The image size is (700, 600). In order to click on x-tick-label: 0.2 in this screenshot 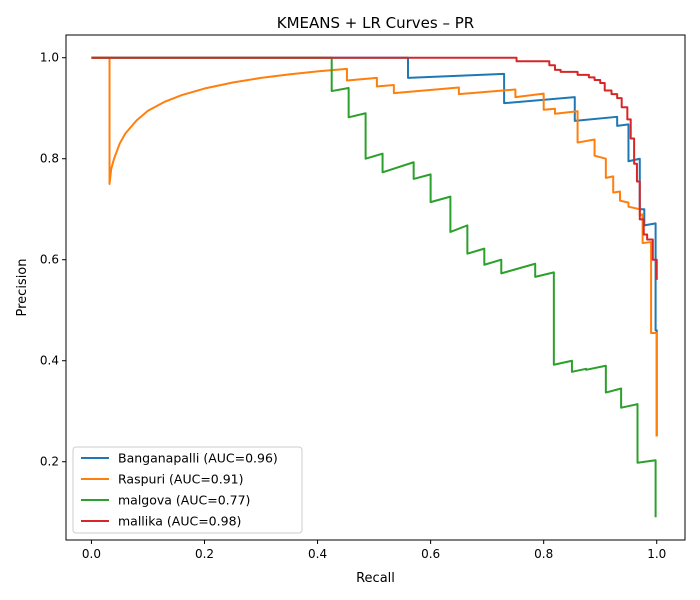, I will do `click(204, 554)`.